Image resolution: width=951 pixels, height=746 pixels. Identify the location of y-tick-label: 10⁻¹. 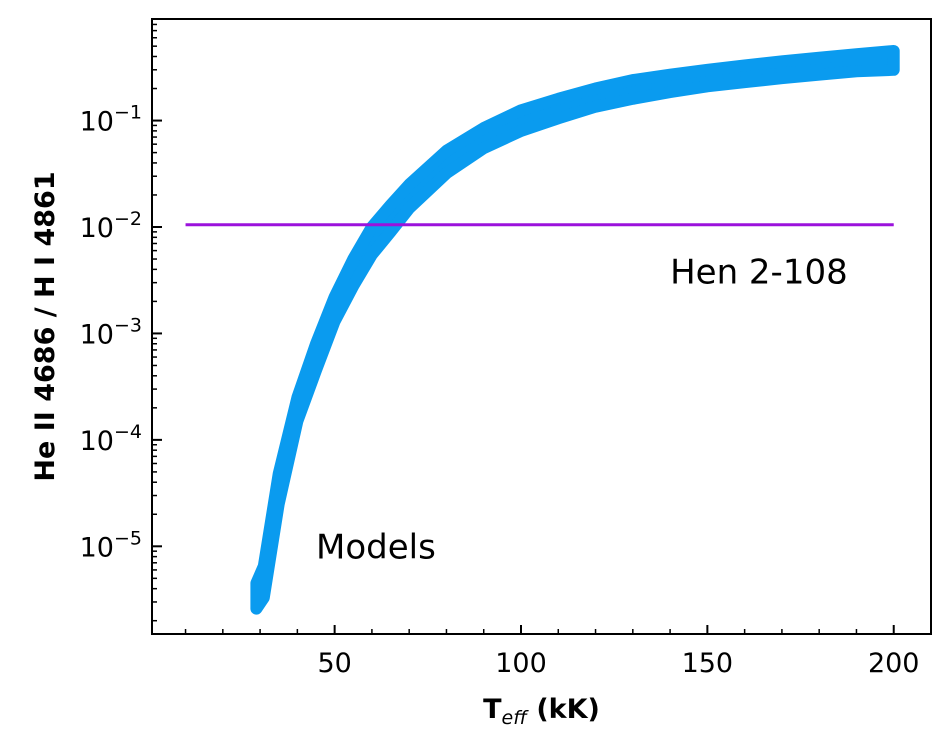
(111, 120).